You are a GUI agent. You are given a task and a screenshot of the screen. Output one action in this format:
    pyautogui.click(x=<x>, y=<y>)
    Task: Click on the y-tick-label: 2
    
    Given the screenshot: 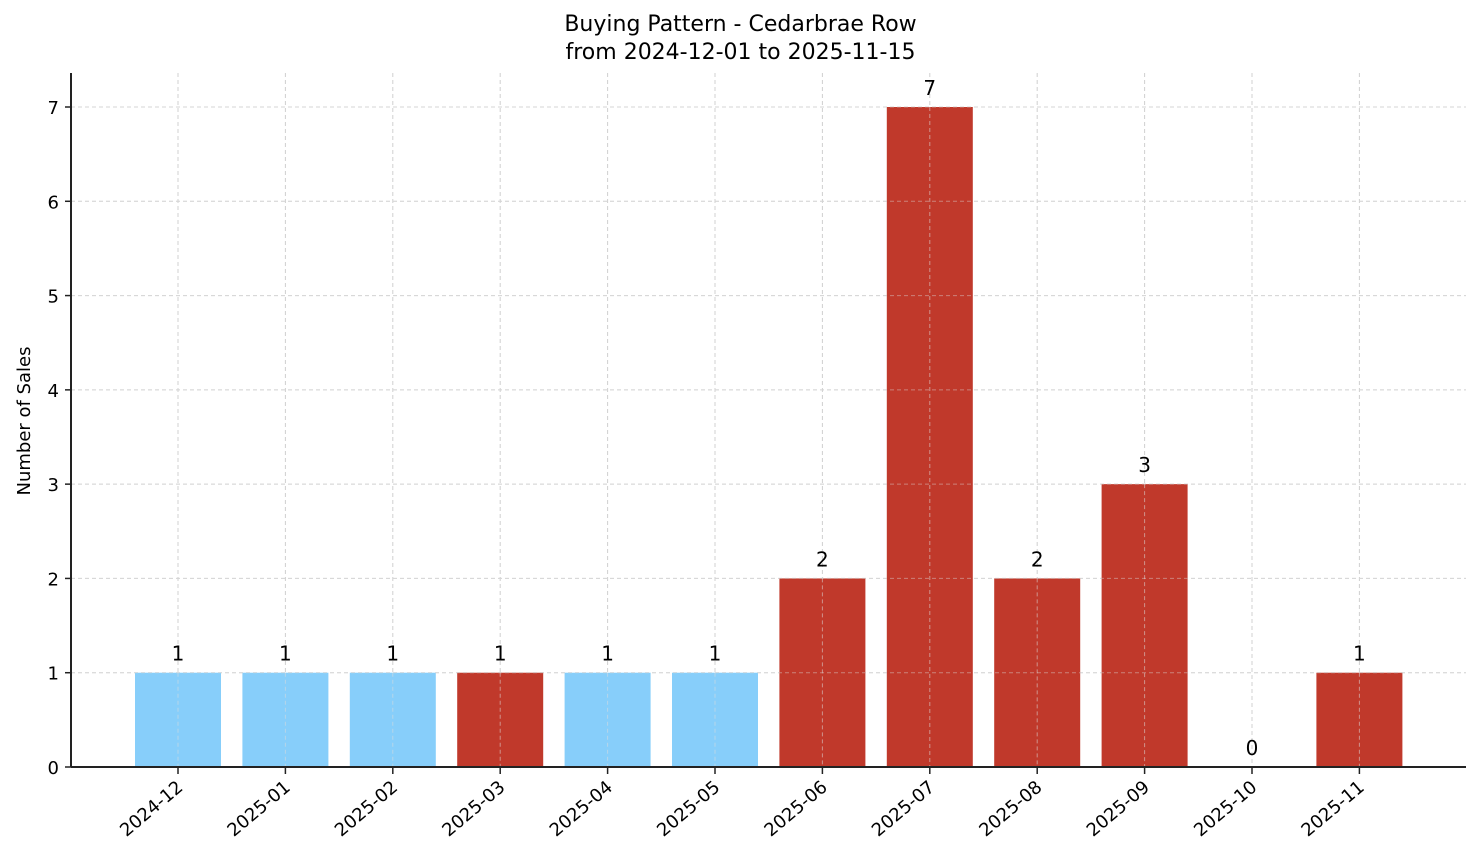 What is the action you would take?
    pyautogui.click(x=53, y=579)
    